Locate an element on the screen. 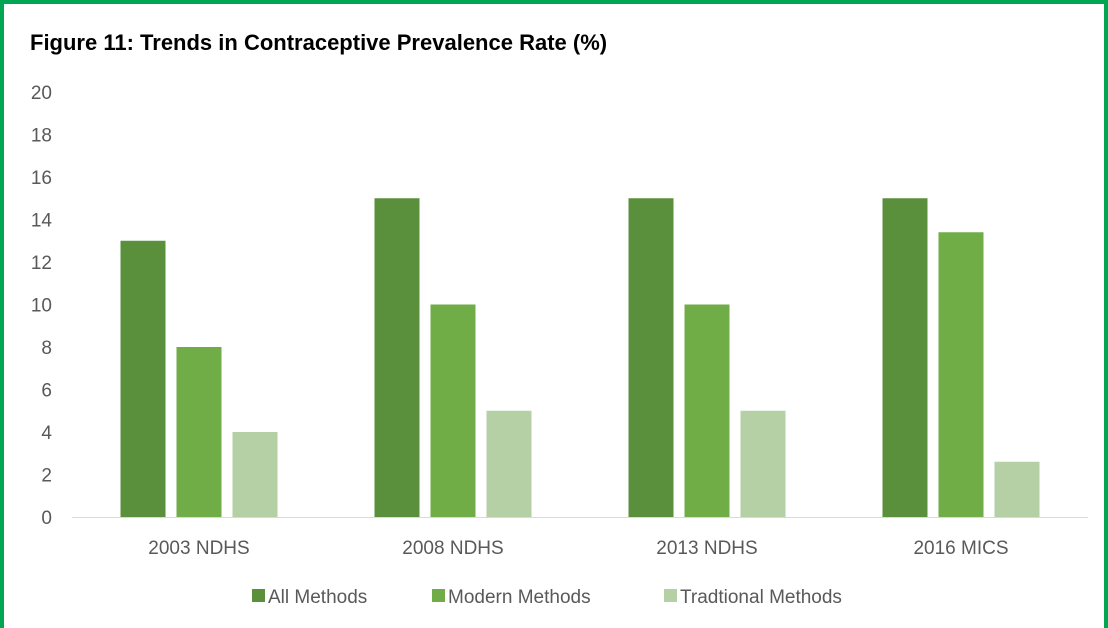  y-tick-label: 20 is located at coordinates (41, 93).